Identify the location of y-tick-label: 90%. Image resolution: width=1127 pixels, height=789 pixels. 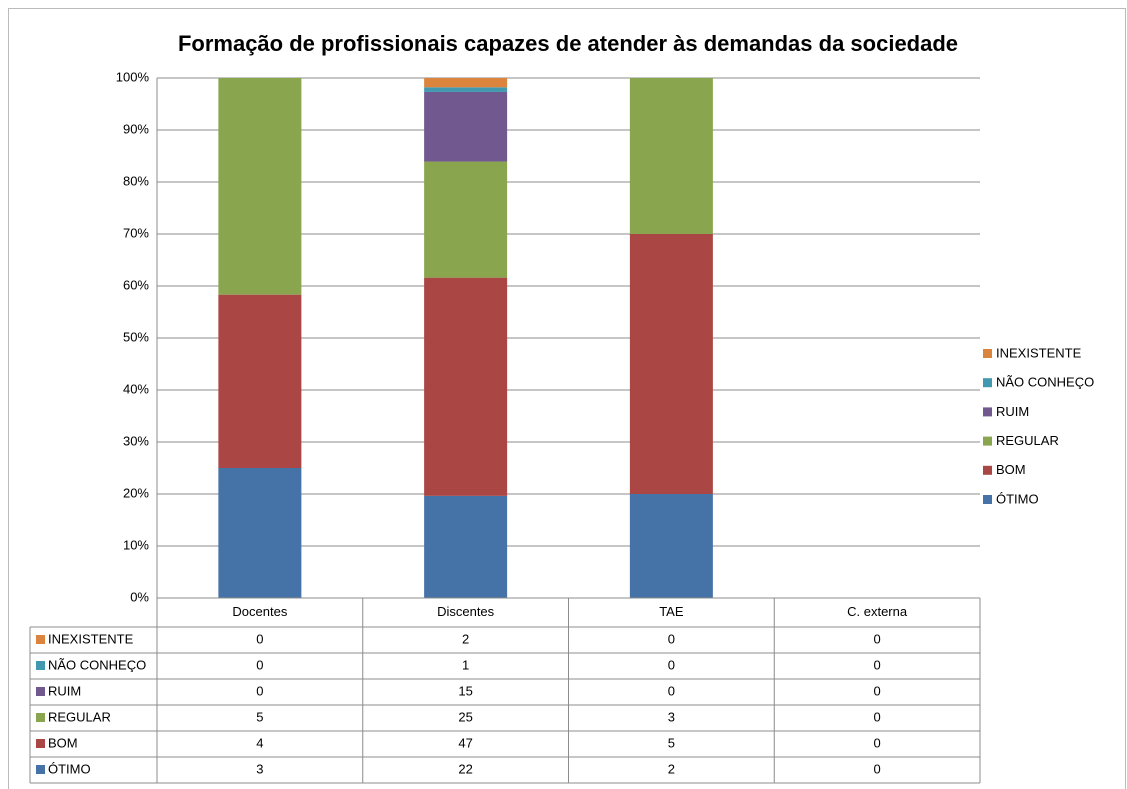
(136, 128).